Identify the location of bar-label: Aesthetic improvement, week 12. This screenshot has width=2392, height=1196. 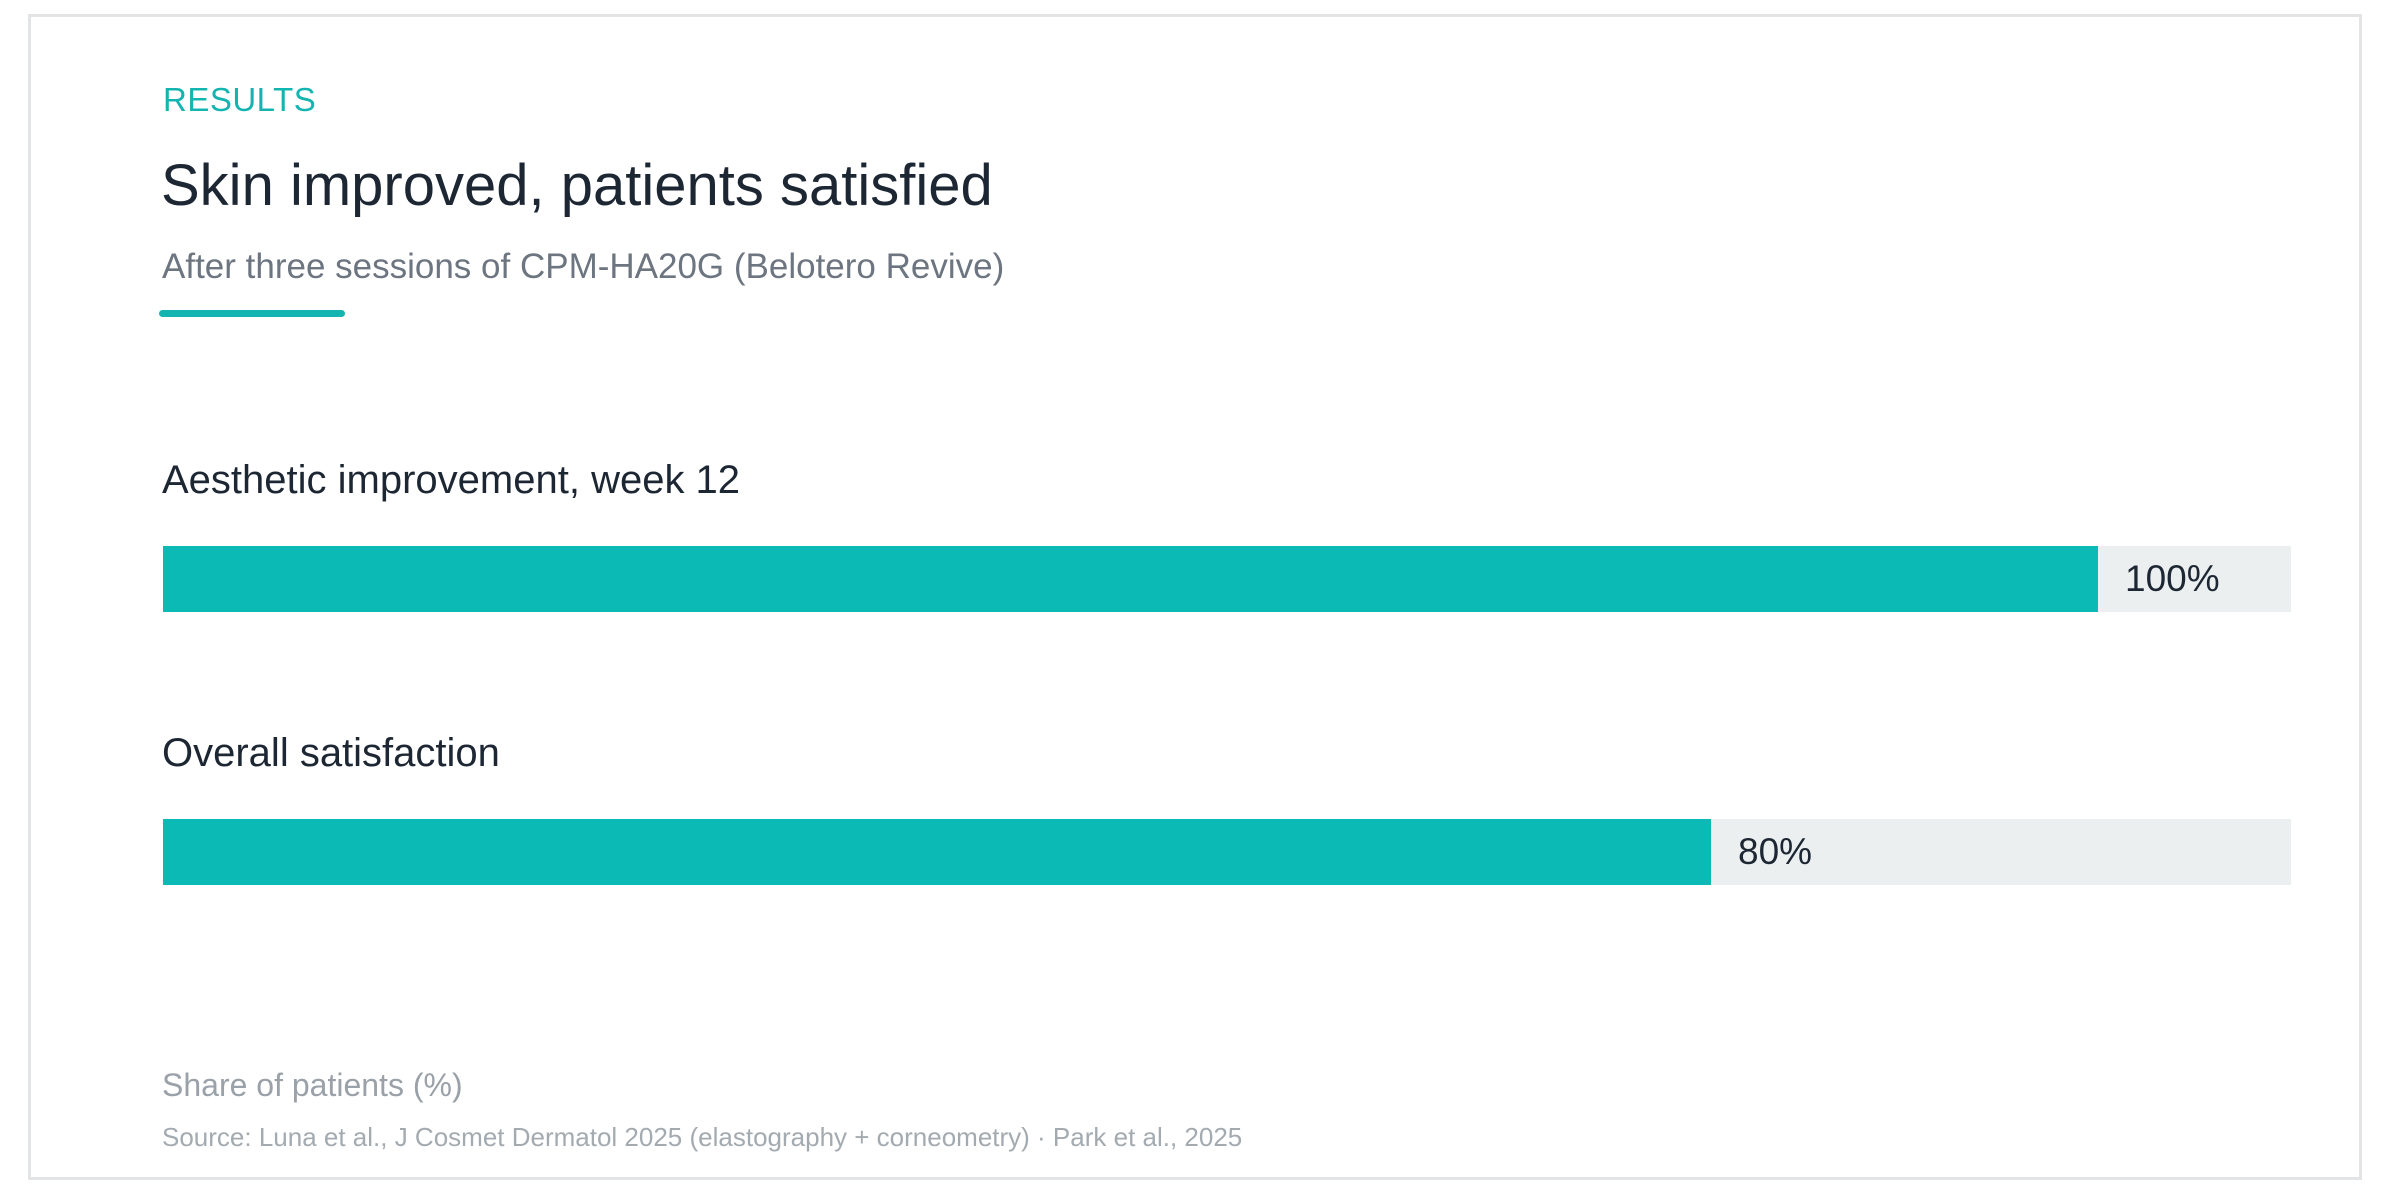
(451, 480).